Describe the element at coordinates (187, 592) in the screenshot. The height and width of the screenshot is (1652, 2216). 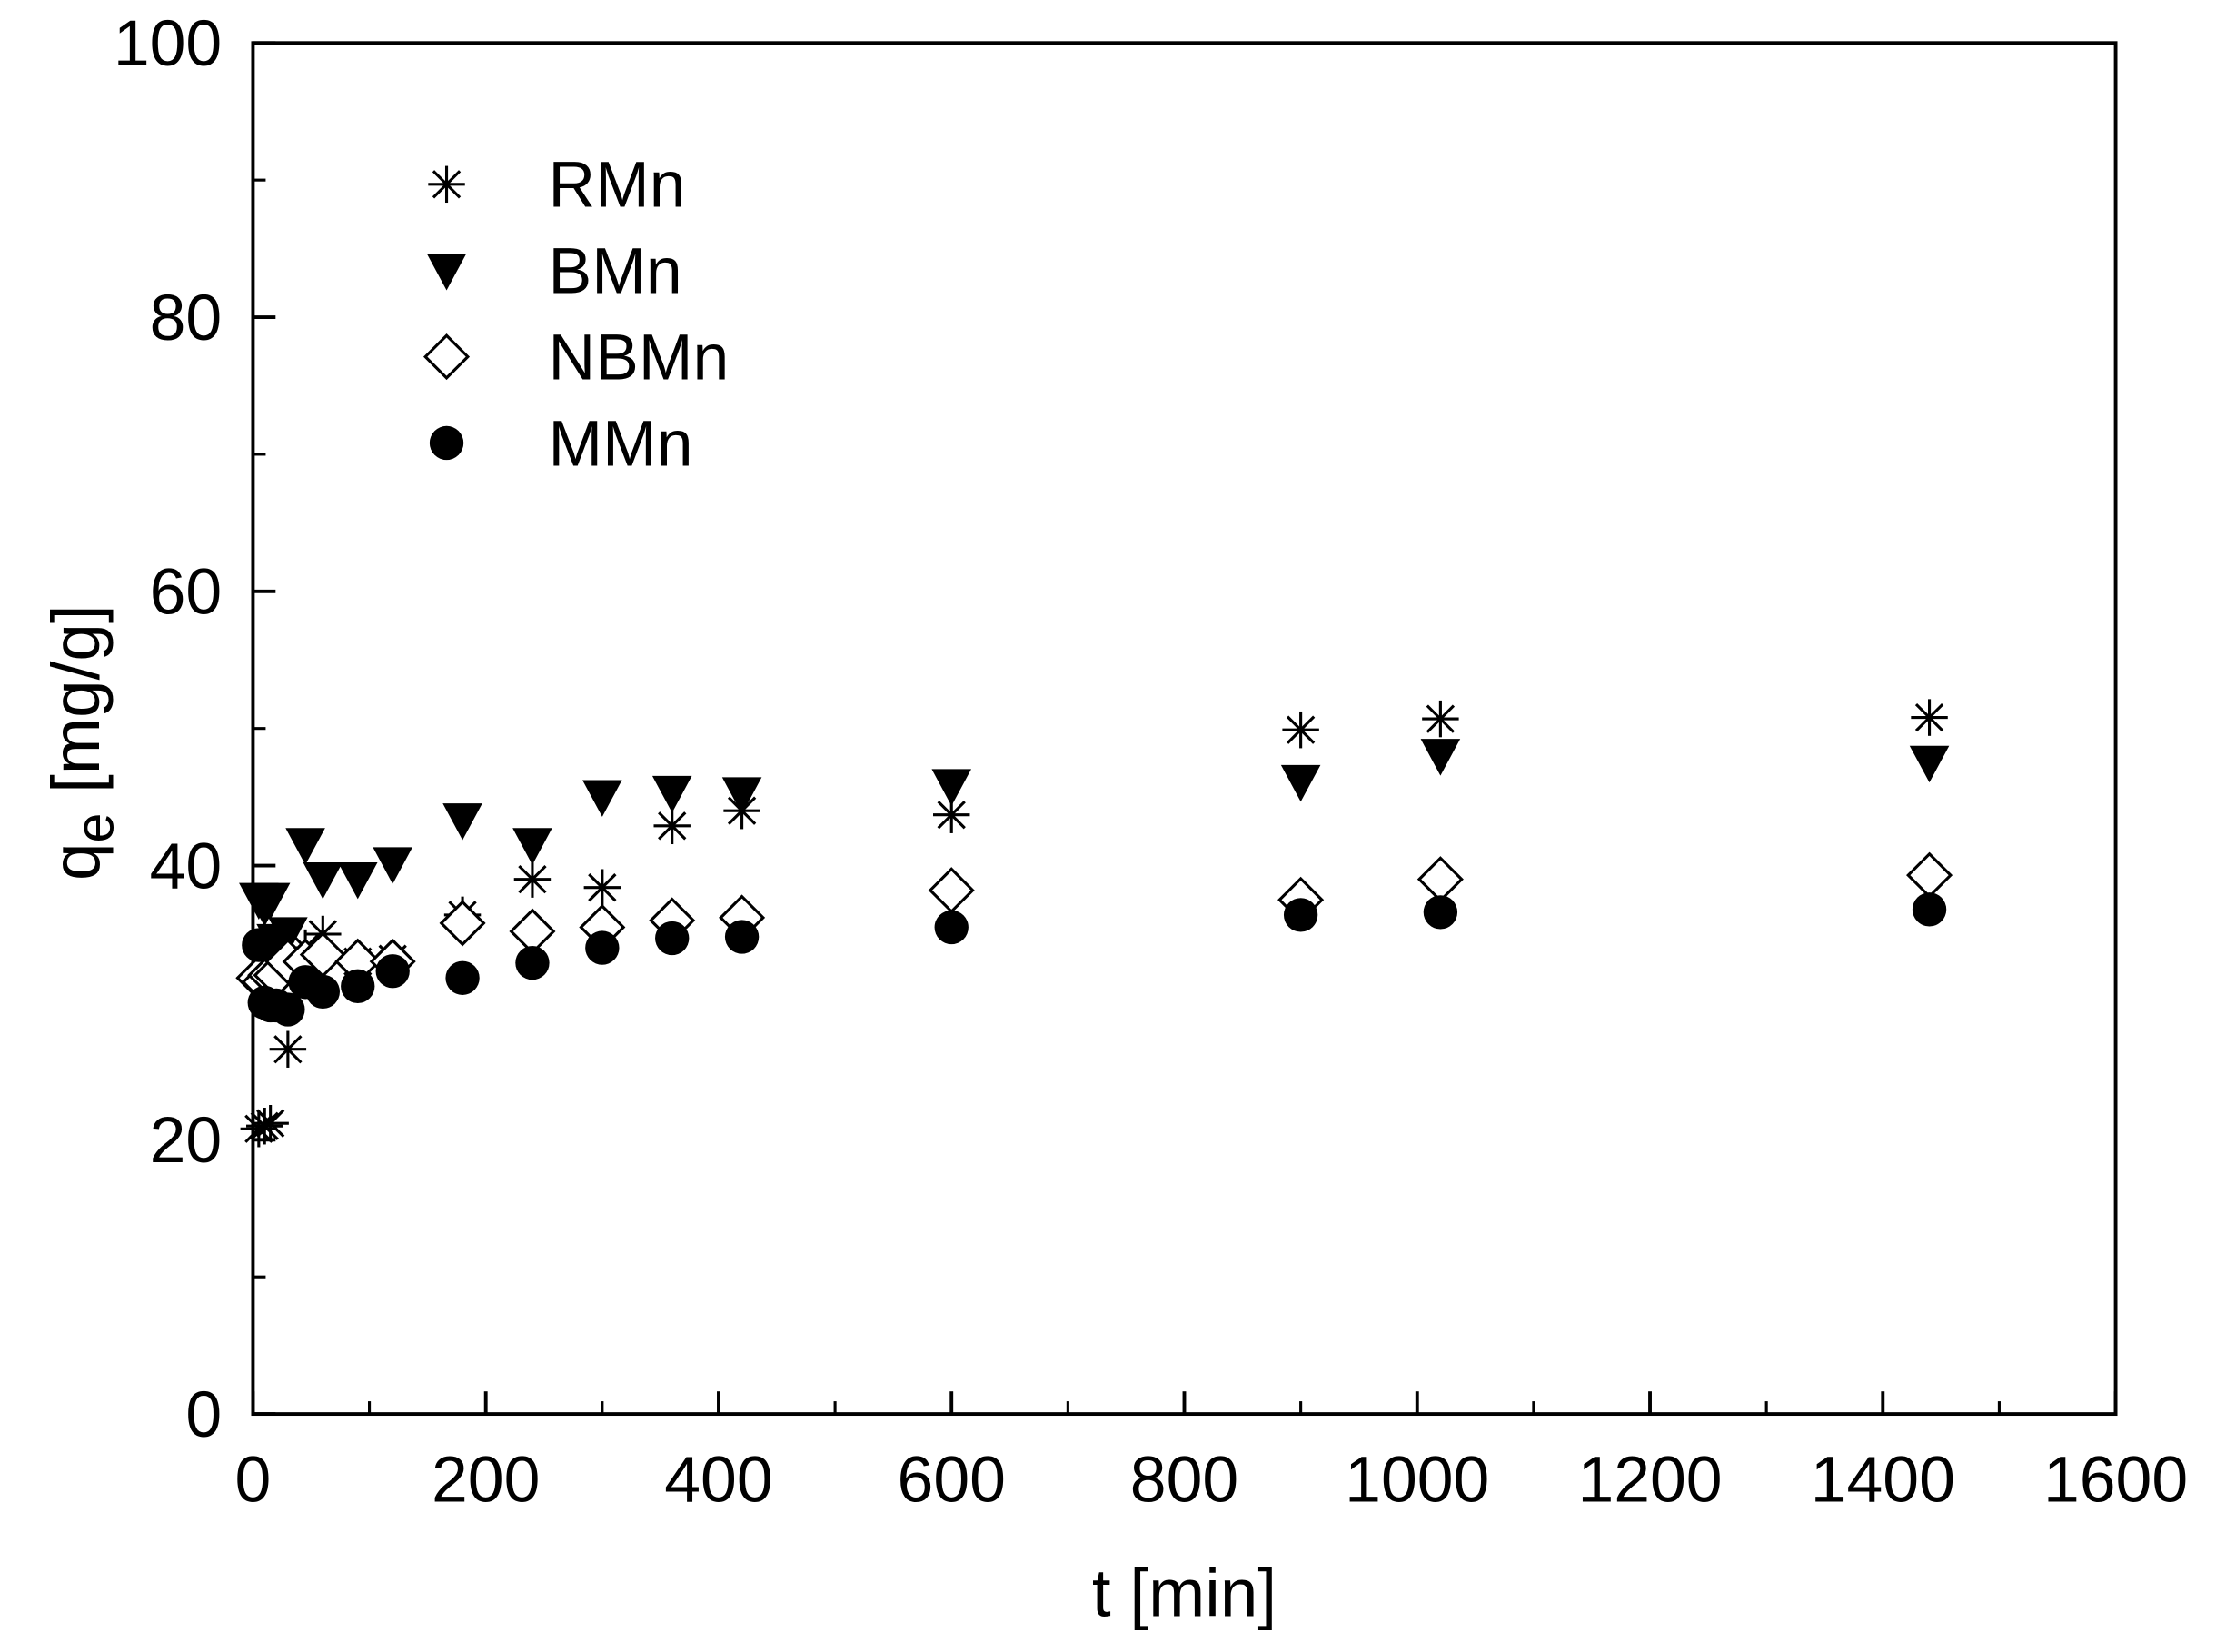
I see `y-tick-label: 60` at that location.